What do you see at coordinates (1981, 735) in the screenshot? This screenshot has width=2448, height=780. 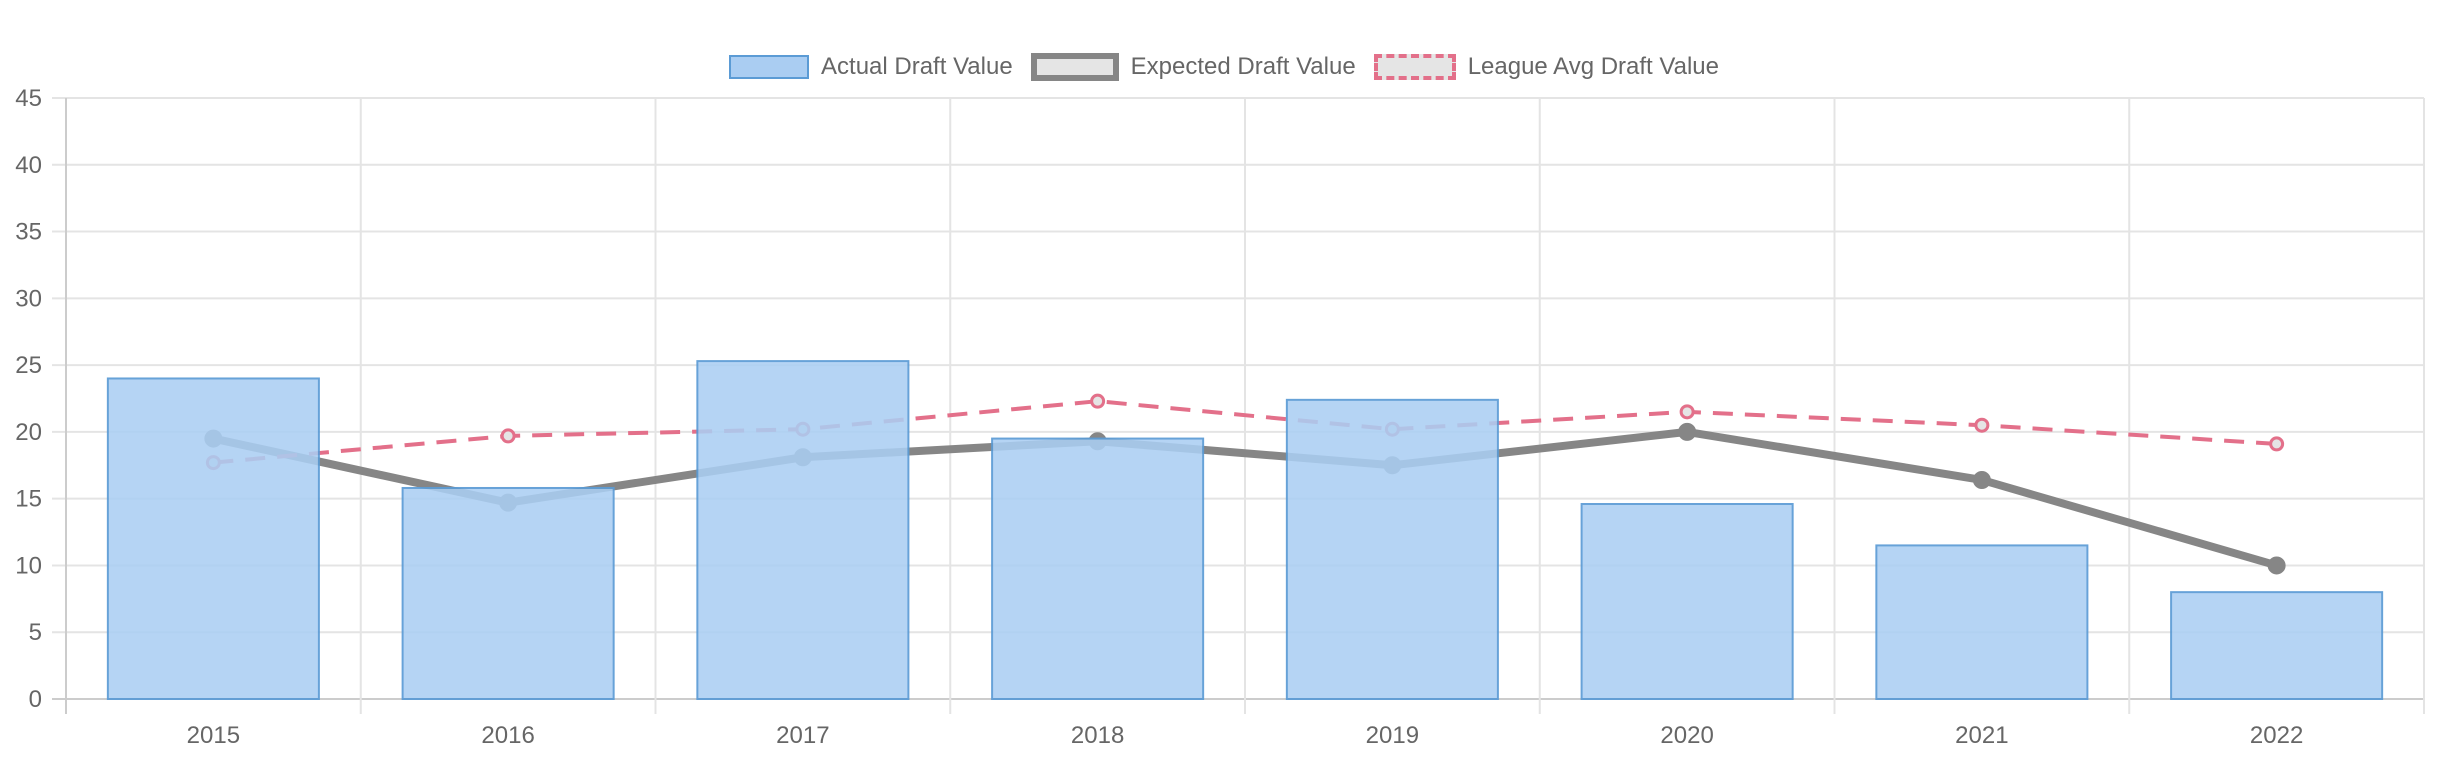 I see `x-tick-label: 2021` at bounding box center [1981, 735].